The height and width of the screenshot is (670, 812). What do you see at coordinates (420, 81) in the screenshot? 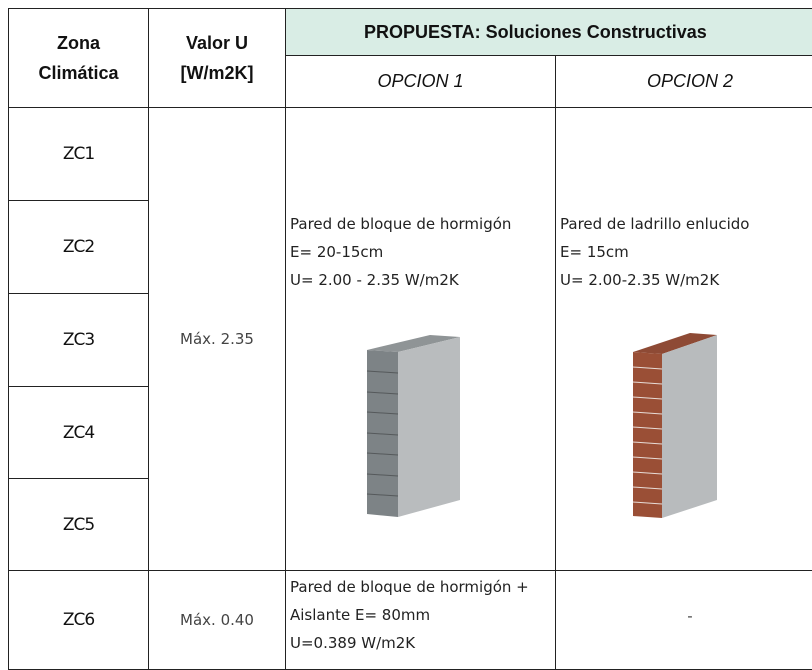
I see `header-text: OPCION 1` at bounding box center [420, 81].